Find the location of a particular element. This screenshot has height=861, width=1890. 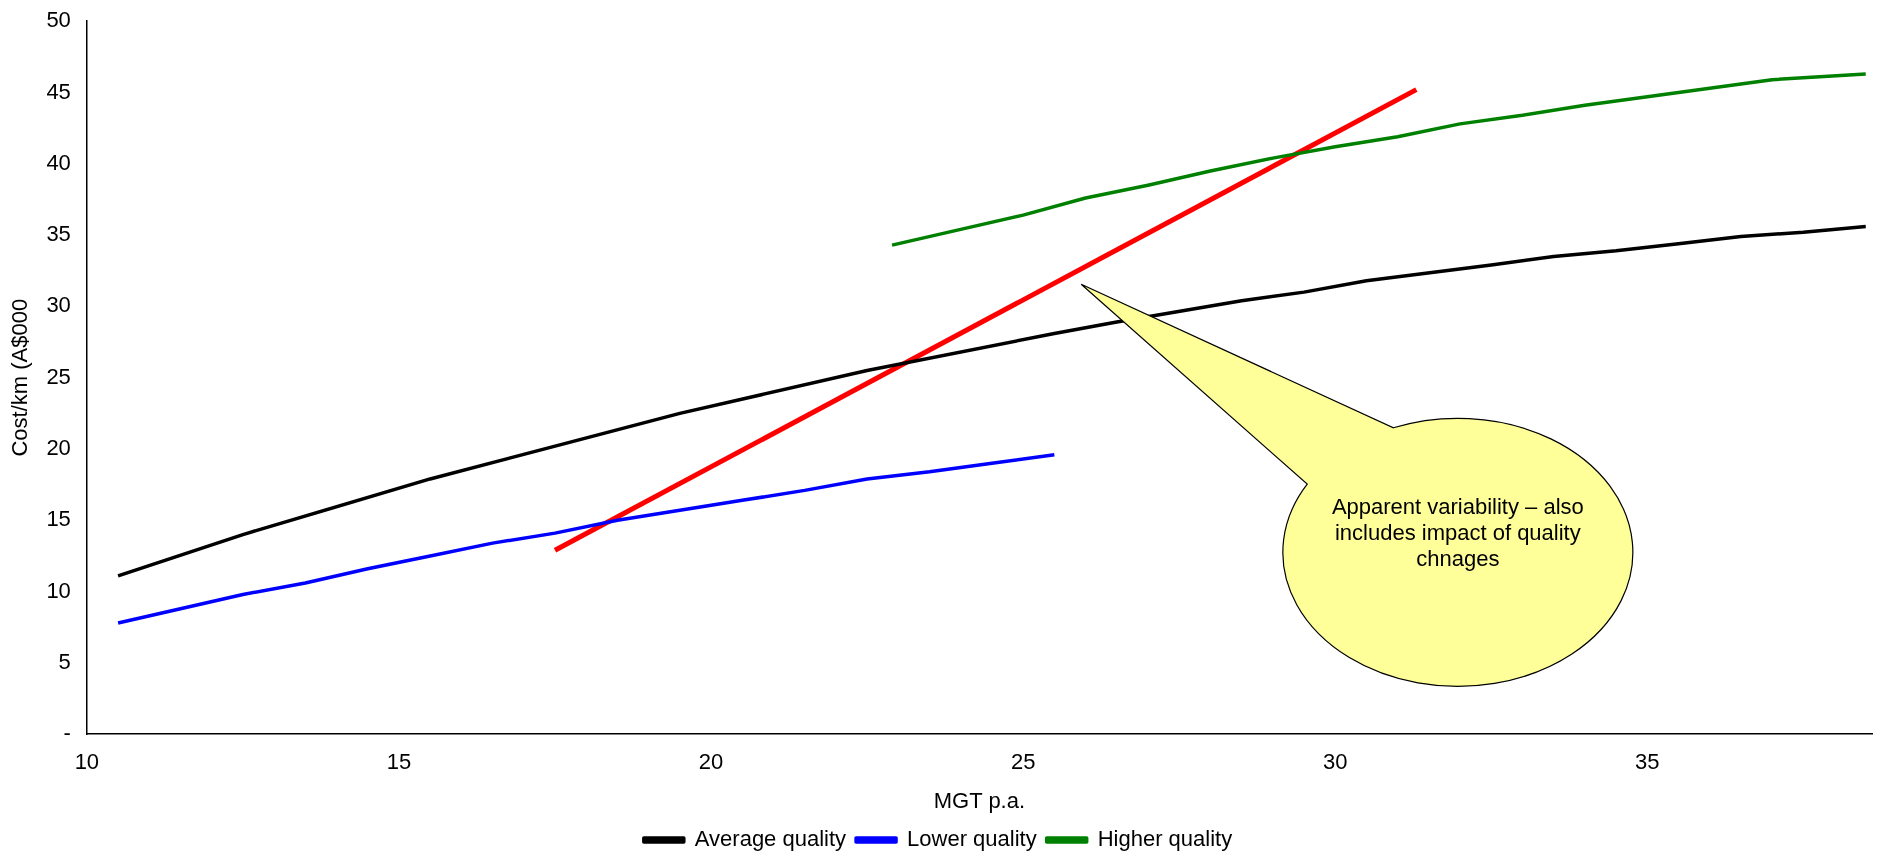

x-tick-label: 25 is located at coordinates (1023, 762).